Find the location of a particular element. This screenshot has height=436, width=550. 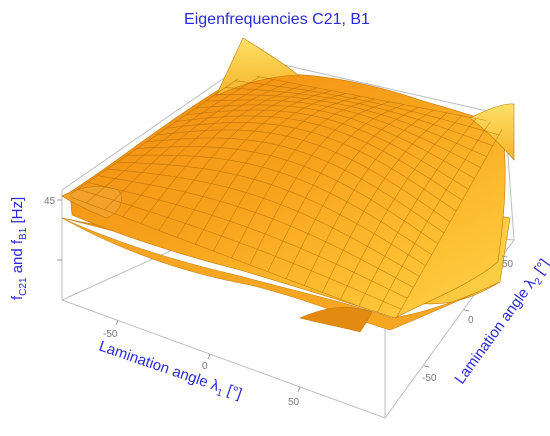

z-axis-ticks is located at coordinates (59, 230).